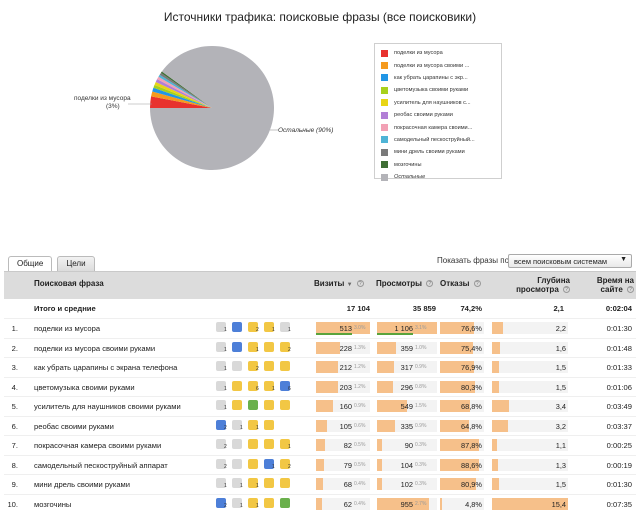 The width and height of the screenshot is (640, 512). What do you see at coordinates (101, 465) in the screenshot?
I see `row-phrase: самодельный пескоструйный аппарат` at bounding box center [101, 465].